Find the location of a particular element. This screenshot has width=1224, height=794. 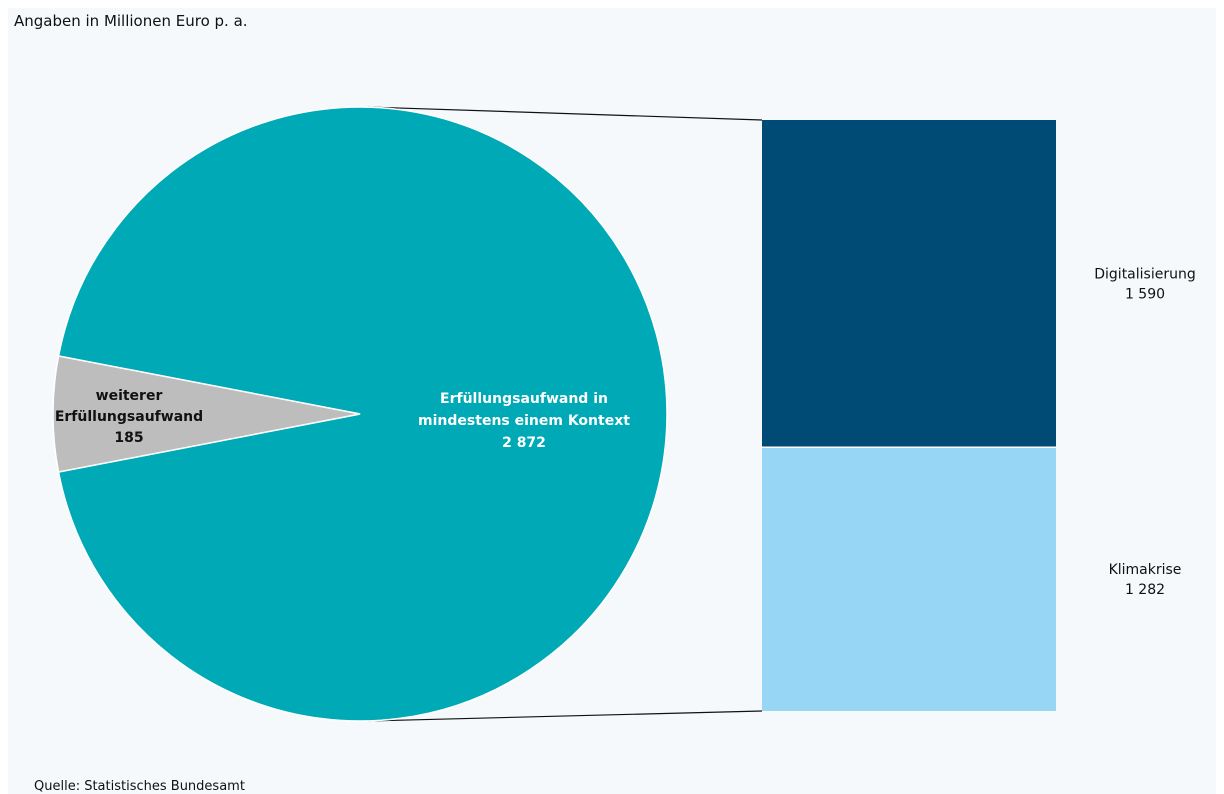

pie-label-kontext-line-1: Erfüllungsaufwand in is located at coordinates (524, 399).